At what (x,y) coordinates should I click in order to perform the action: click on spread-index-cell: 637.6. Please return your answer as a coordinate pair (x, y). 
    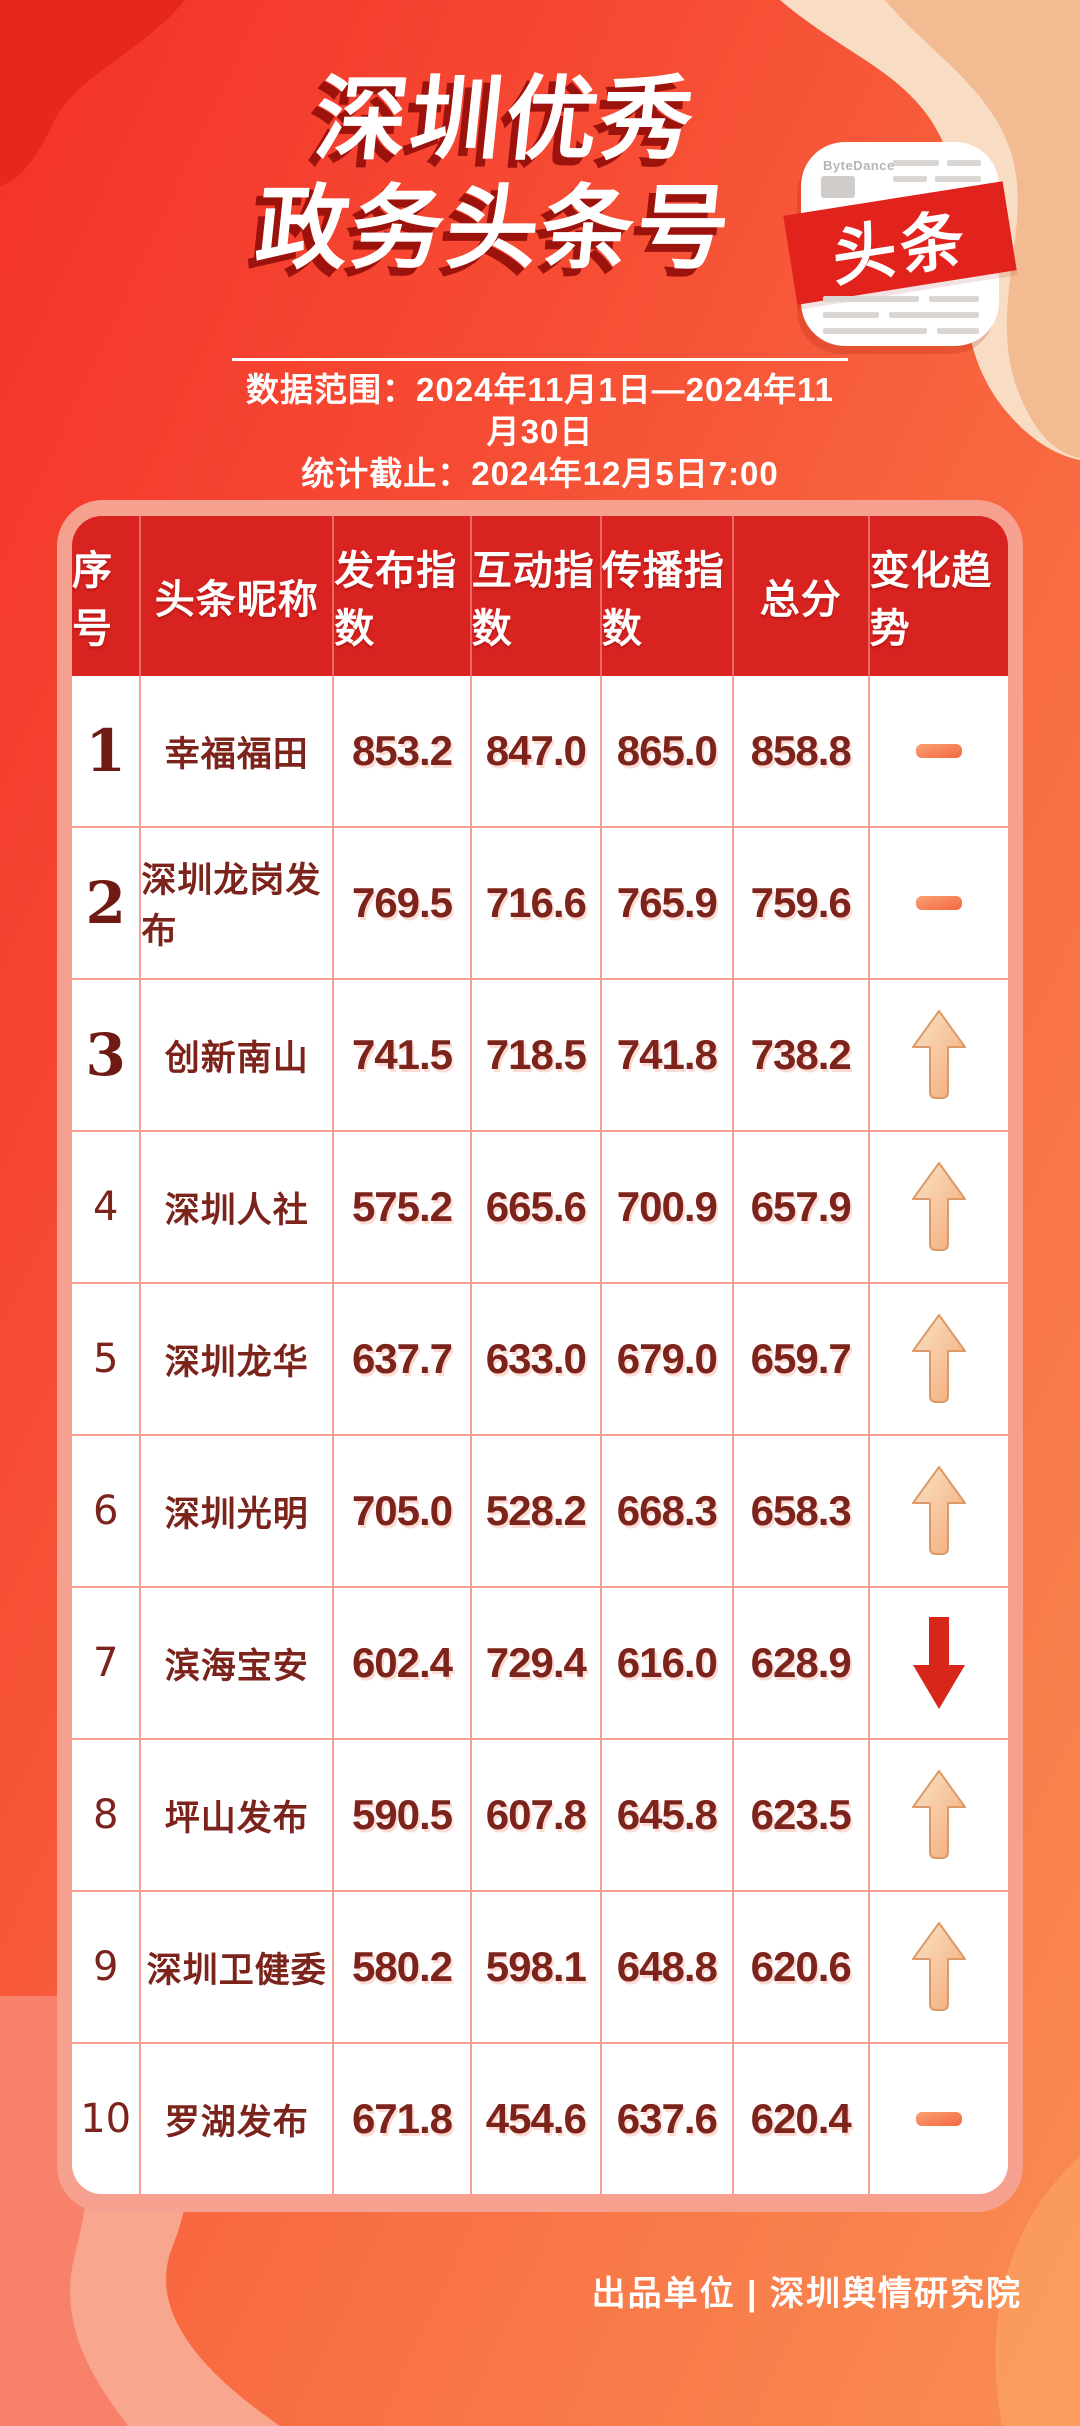
    Looking at the image, I should click on (665, 2119).